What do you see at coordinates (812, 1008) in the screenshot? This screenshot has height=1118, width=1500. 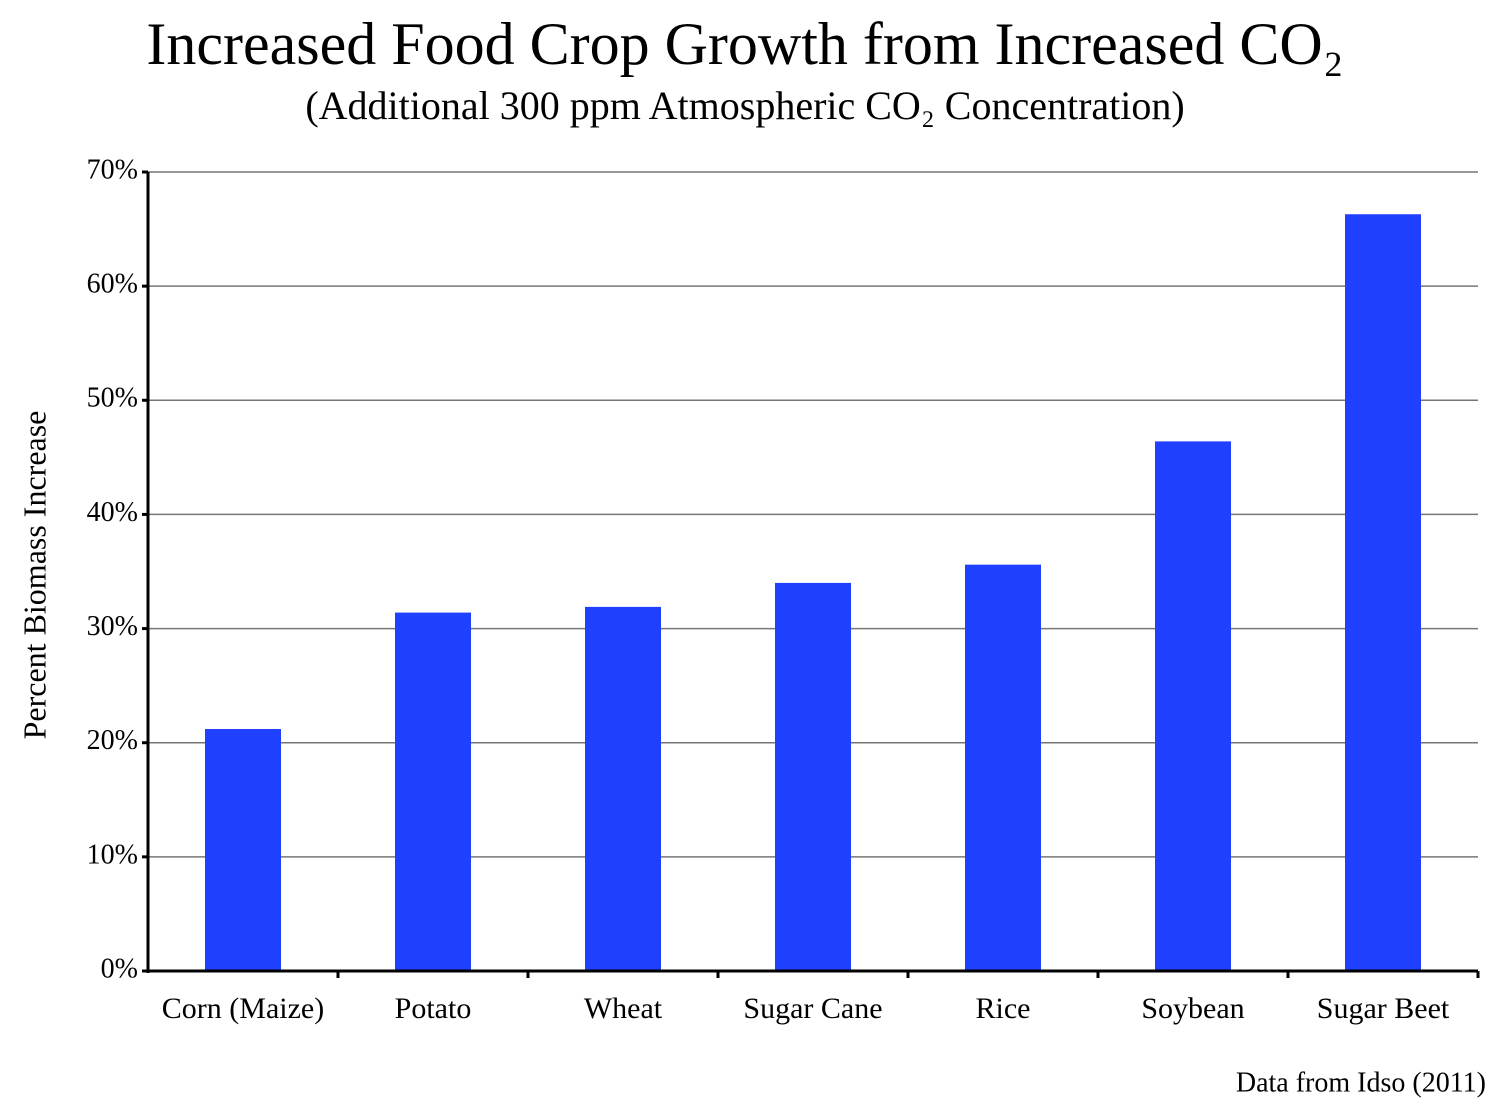 I see `x-tick-label: Sugar Cane` at bounding box center [812, 1008].